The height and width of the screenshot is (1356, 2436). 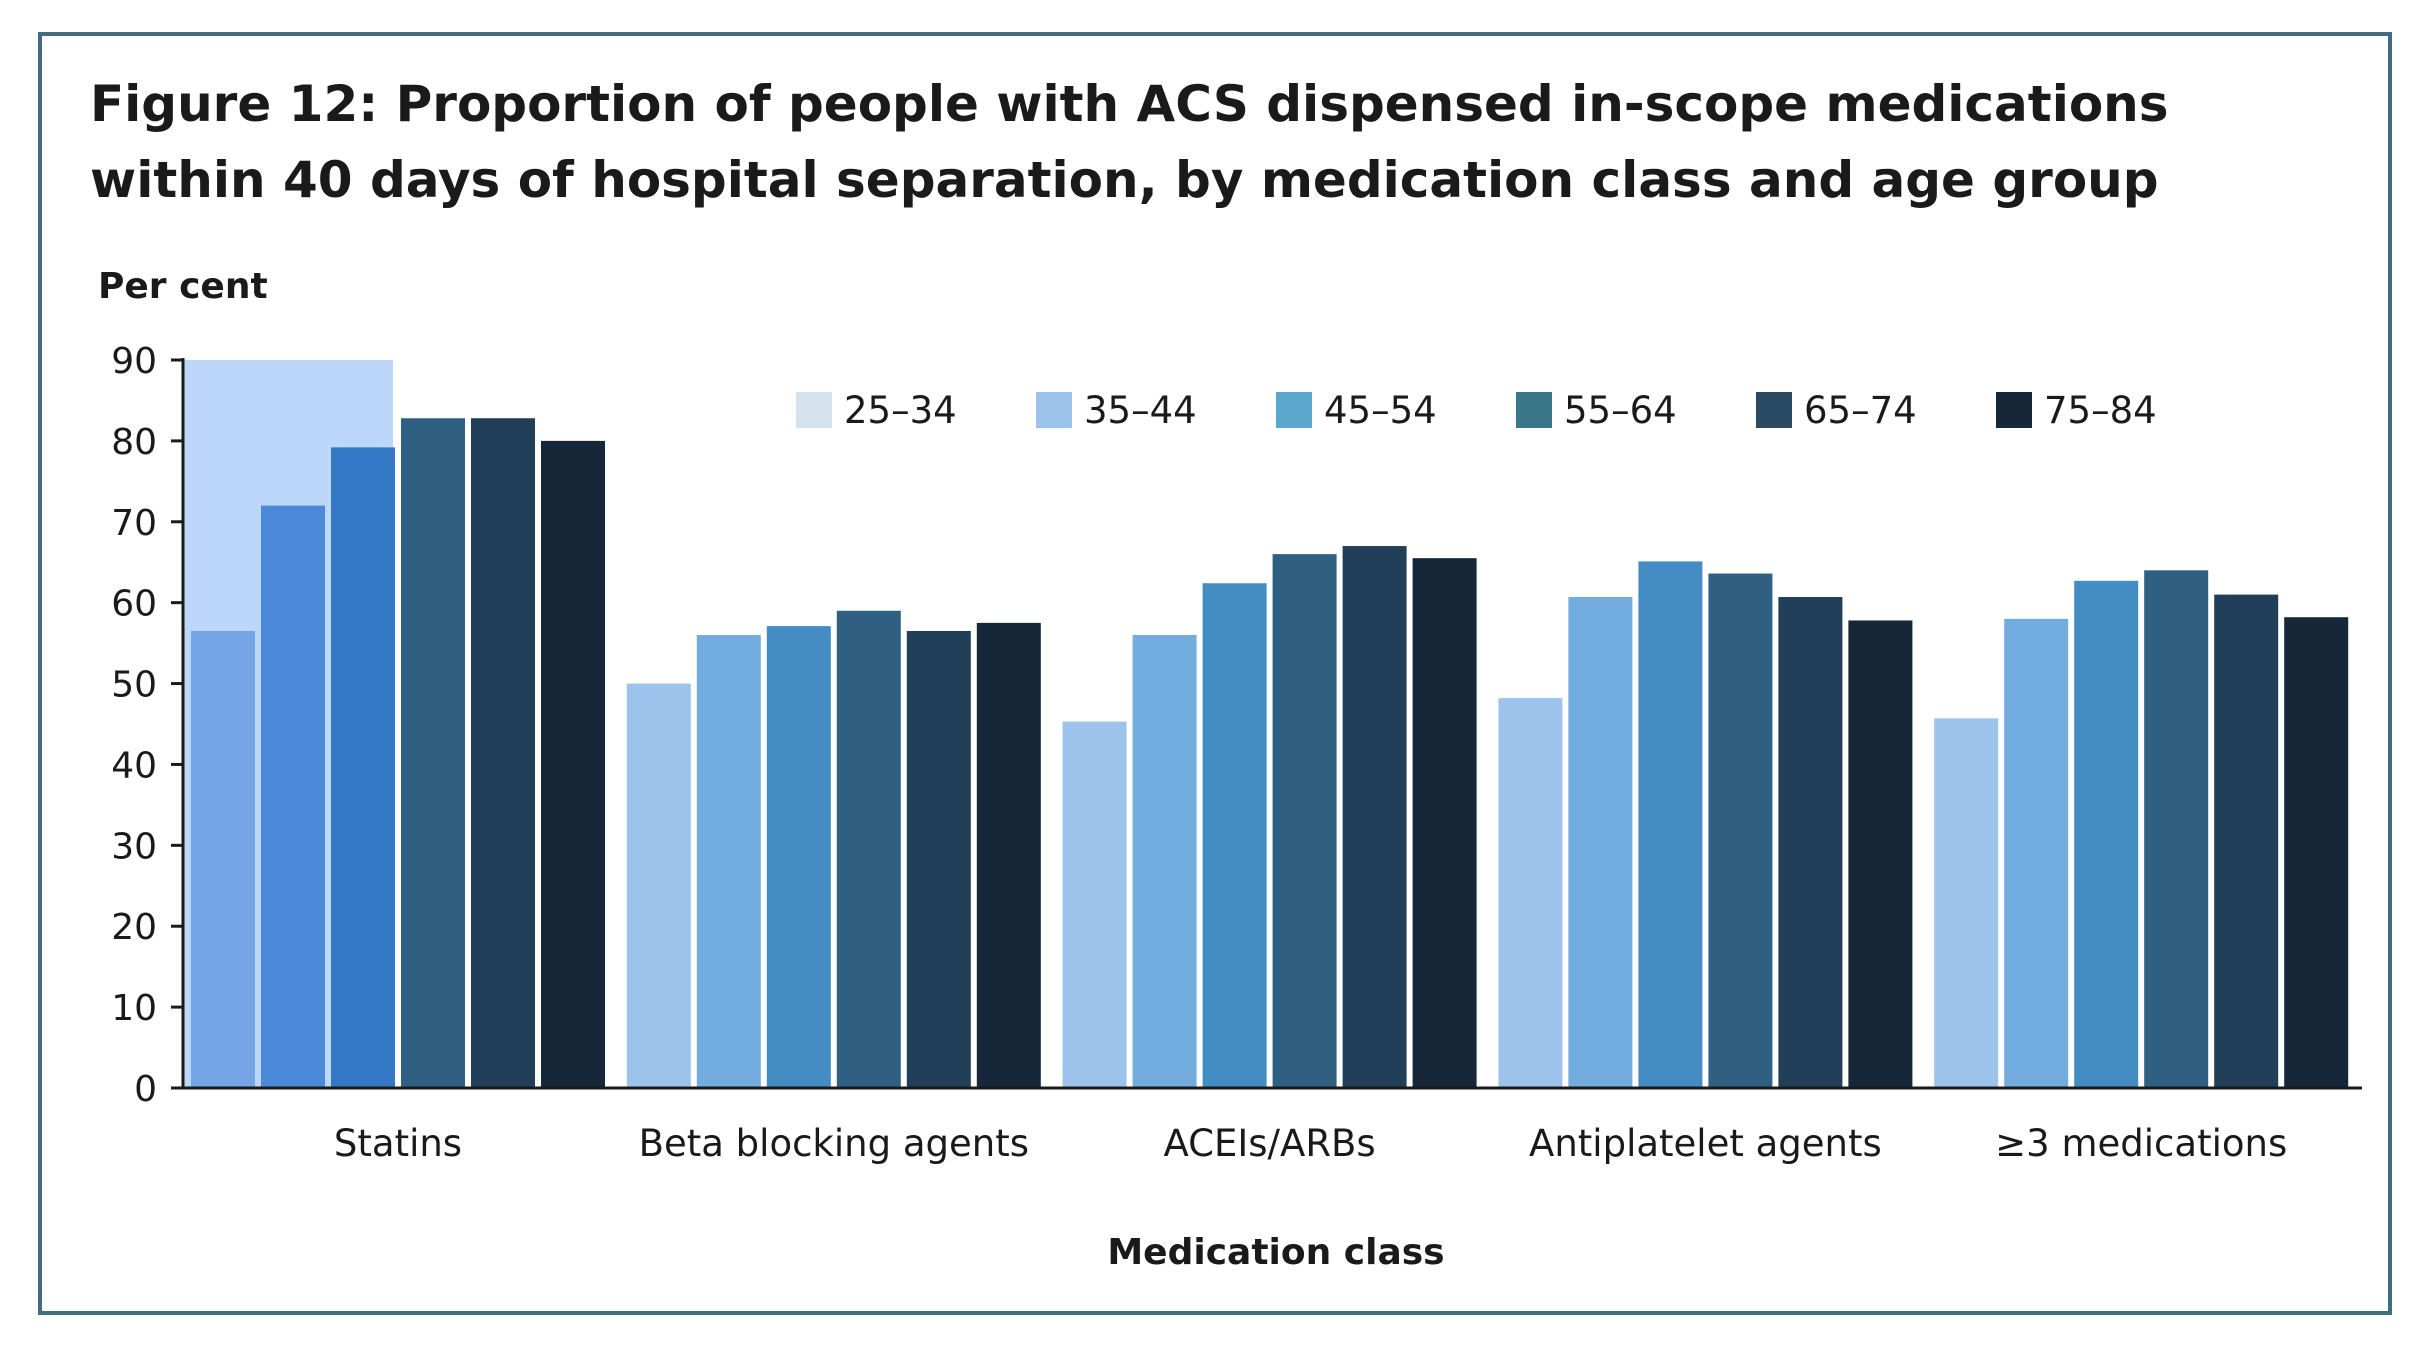 What do you see at coordinates (2141, 1143) in the screenshot?
I see `x-category-label: ≥3 medications` at bounding box center [2141, 1143].